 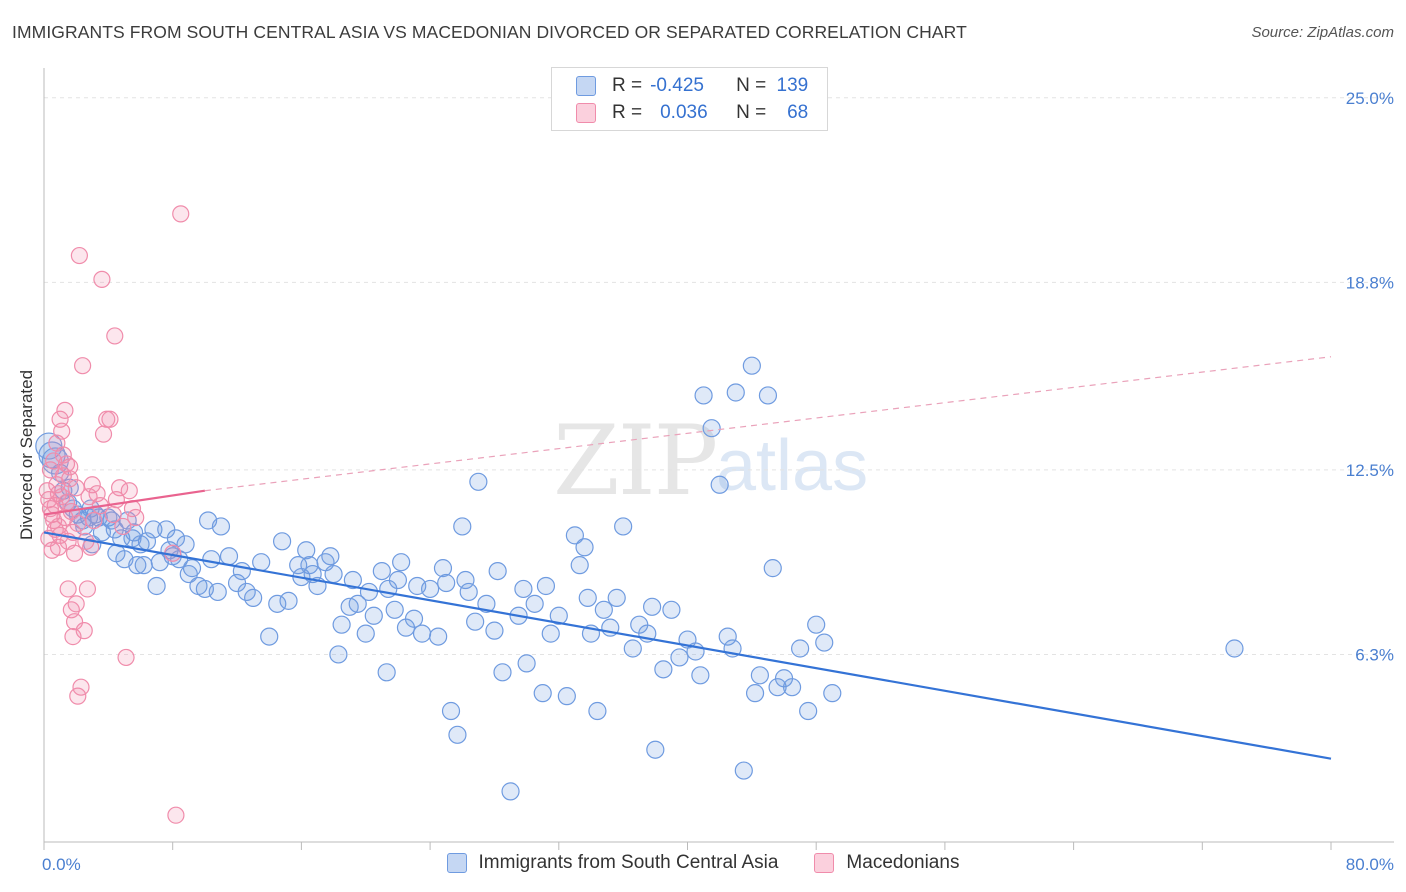 What do you see at coordinates (635, 461) in the screenshot?
I see `watermark-zip: ZIP` at bounding box center [635, 461].